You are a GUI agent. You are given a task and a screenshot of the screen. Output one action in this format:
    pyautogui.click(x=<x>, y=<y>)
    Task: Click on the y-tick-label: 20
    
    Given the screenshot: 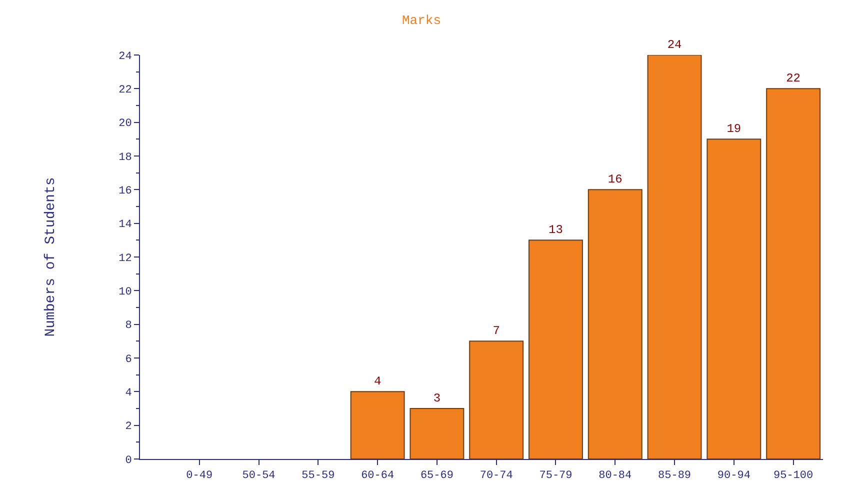 What is the action you would take?
    pyautogui.click(x=125, y=124)
    